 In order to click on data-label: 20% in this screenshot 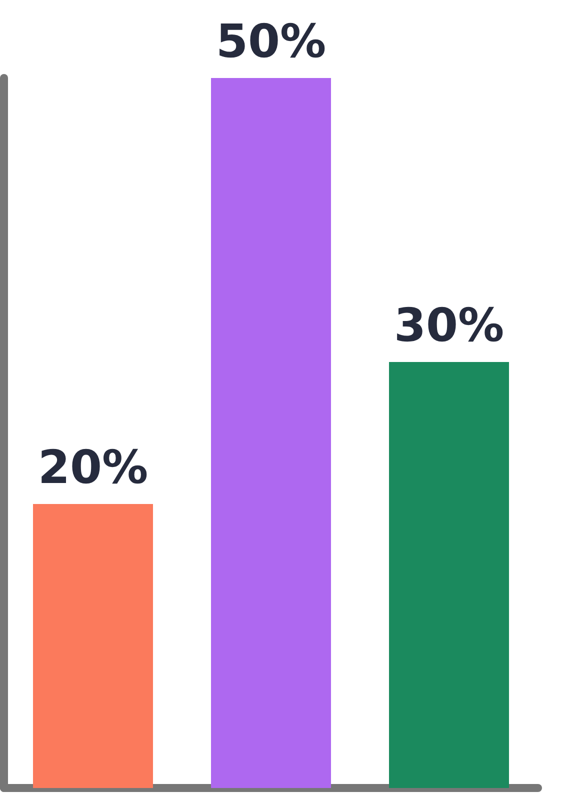, I will do `click(93, 467)`.